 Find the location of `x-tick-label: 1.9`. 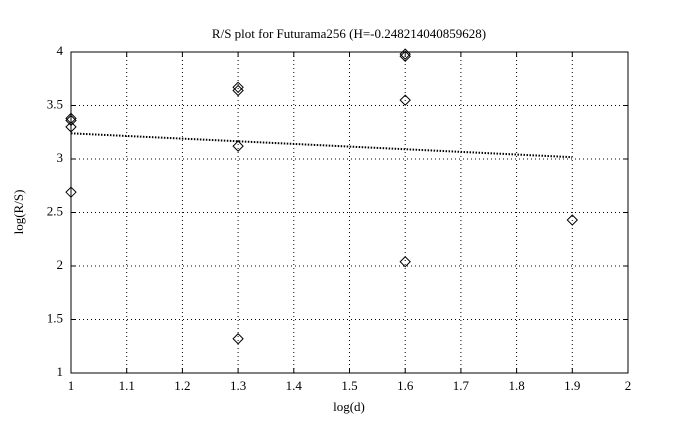

x-tick-label: 1.9 is located at coordinates (572, 385).